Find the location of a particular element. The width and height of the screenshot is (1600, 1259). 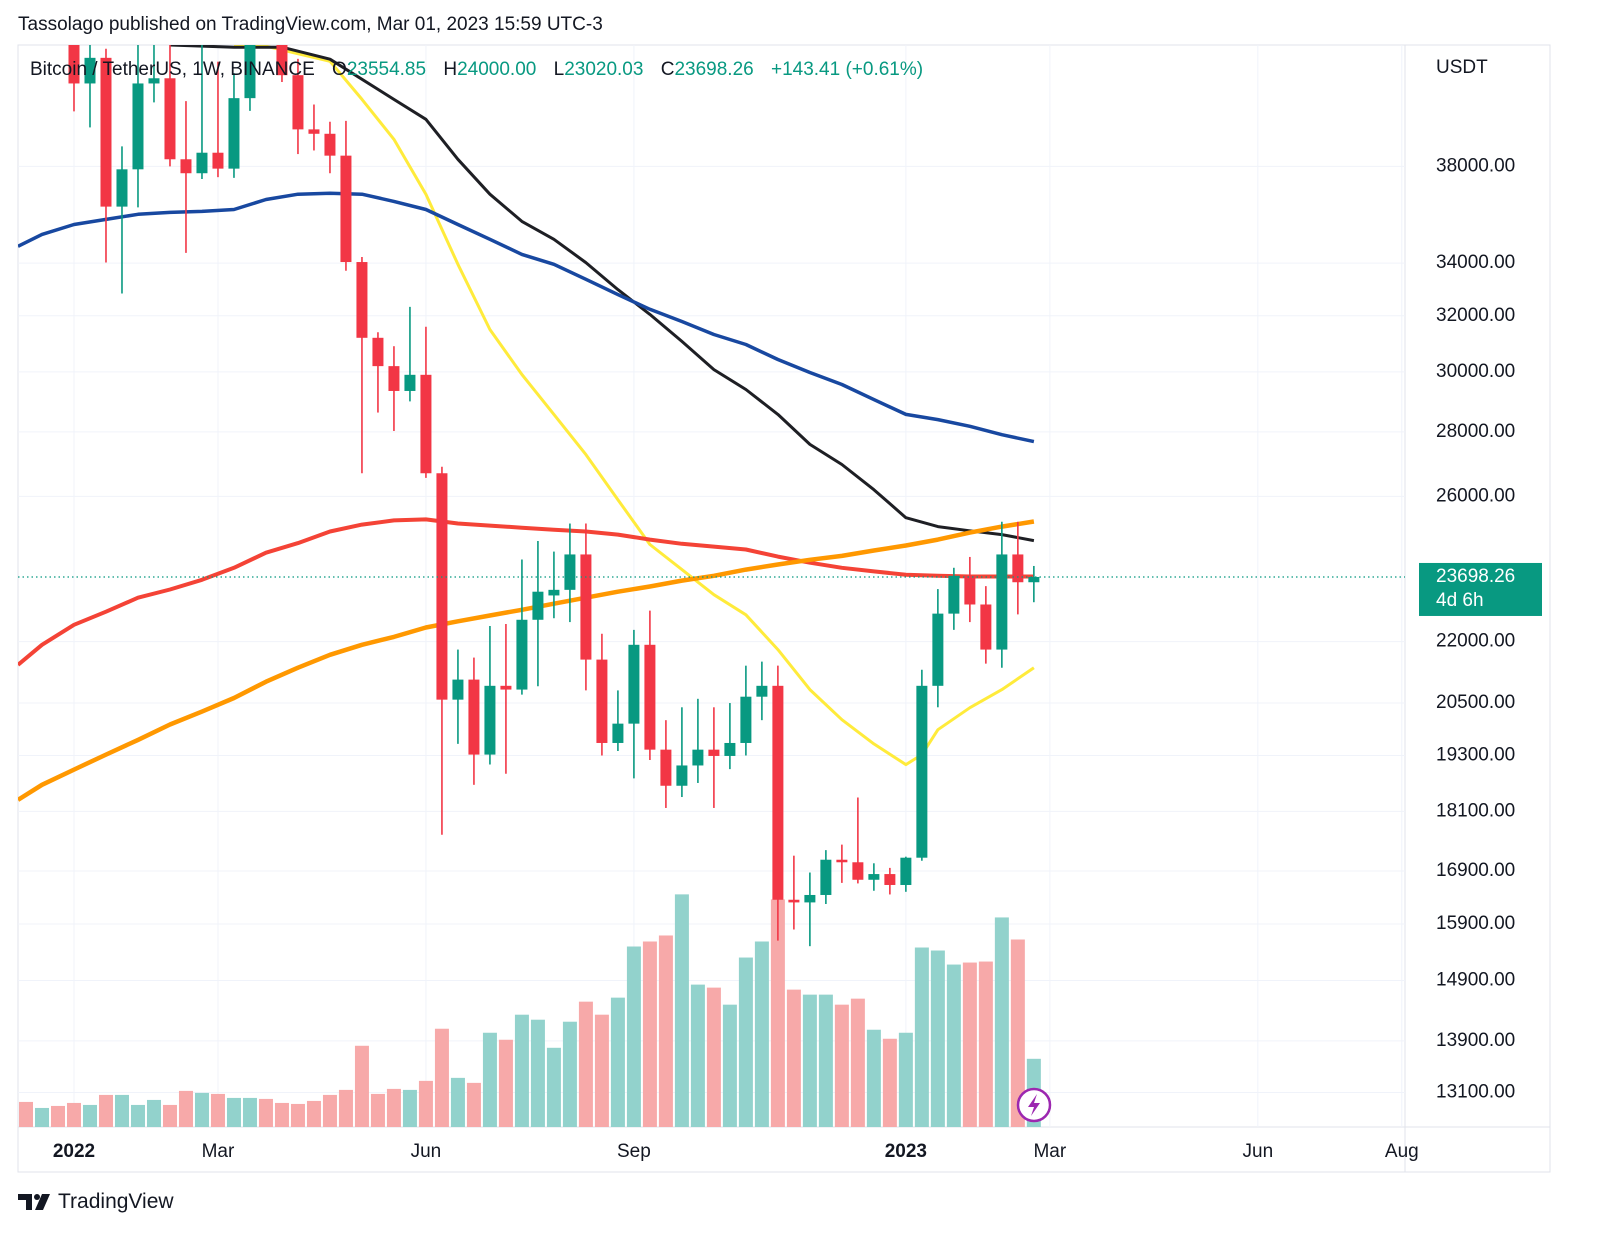

legend-value: 23698.26 is located at coordinates (714, 69).